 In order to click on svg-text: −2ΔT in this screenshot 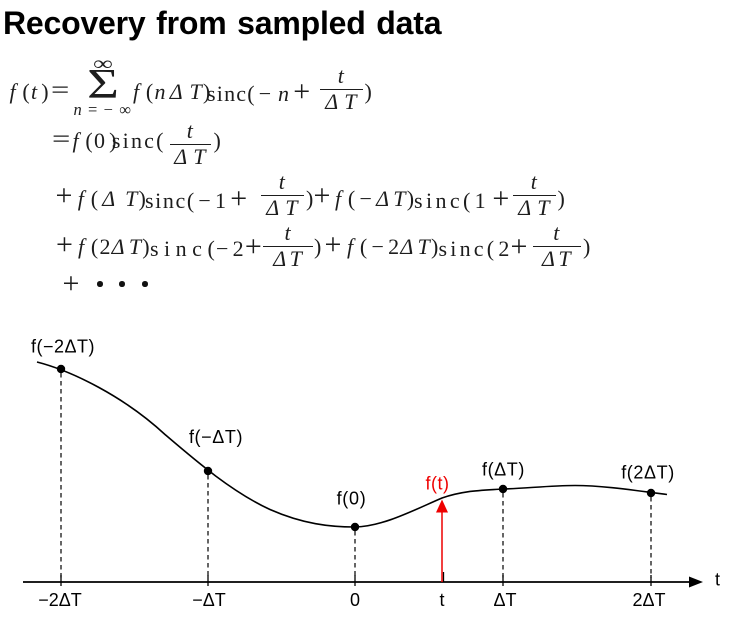, I will do `click(60, 600)`.